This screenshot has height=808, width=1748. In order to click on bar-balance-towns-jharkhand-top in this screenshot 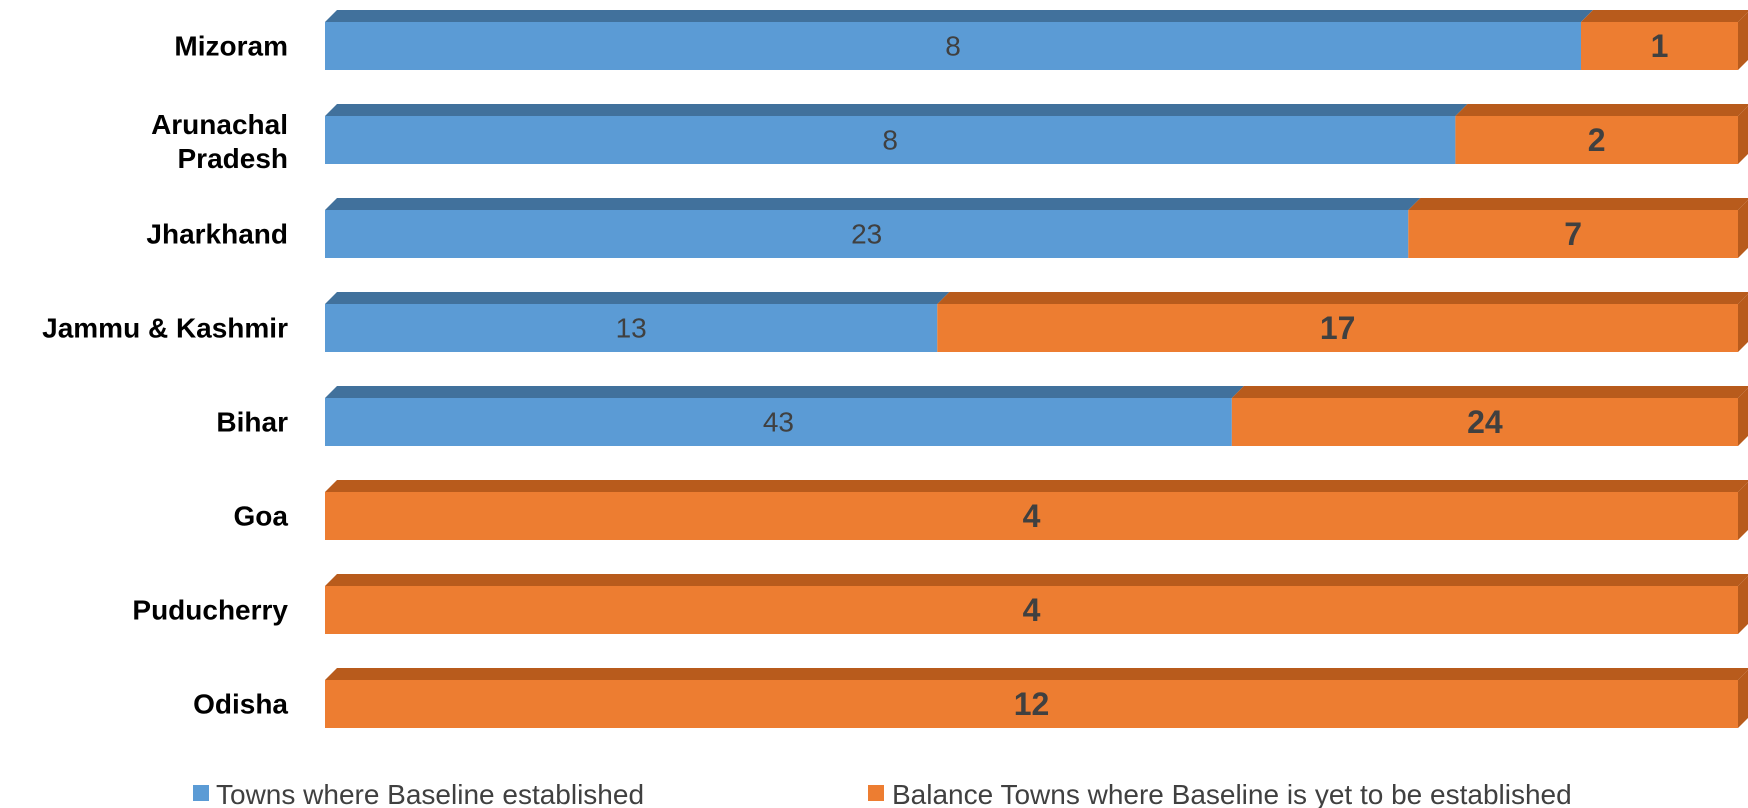, I will do `click(1578, 204)`.